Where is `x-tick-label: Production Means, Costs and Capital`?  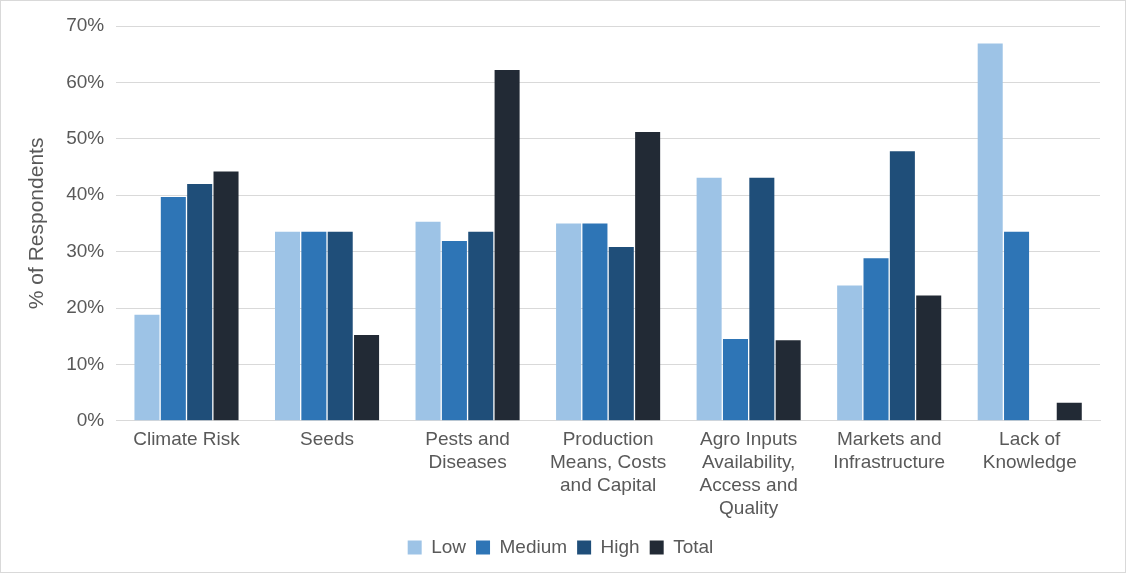 x-tick-label: Production Means, Costs and Capital is located at coordinates (608, 462).